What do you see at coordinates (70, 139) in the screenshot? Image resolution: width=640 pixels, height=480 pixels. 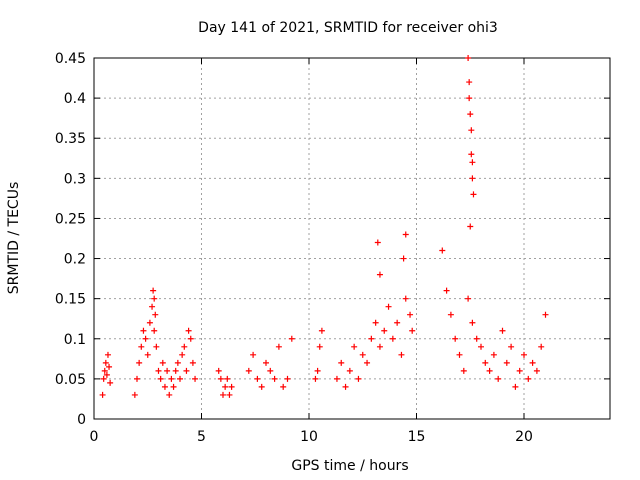 I see `y-tick-label: 0.35` at bounding box center [70, 139].